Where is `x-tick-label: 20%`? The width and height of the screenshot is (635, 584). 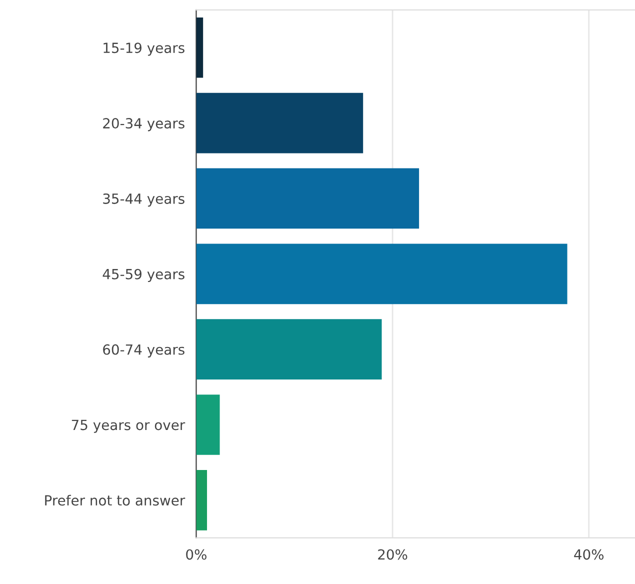 x-tick-label: 20% is located at coordinates (393, 554).